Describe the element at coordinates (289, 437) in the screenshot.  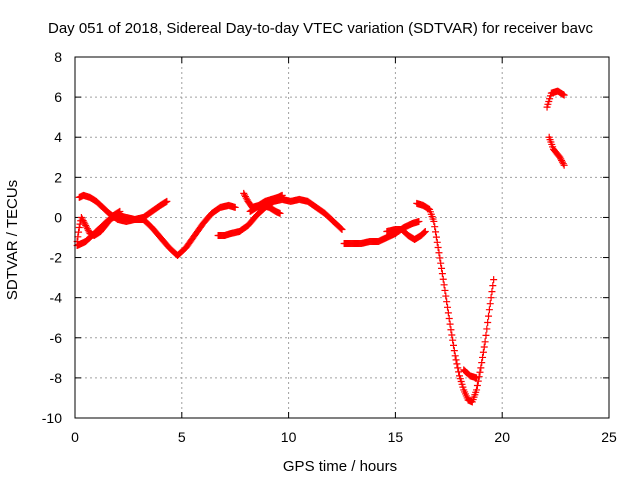
I see `x-tick-label: 10` at that location.